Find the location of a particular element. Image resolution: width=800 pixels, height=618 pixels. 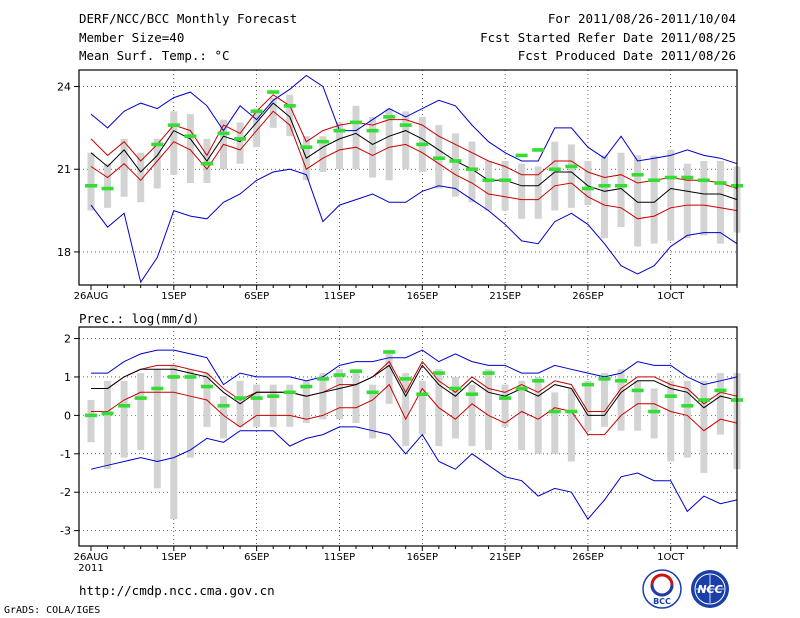

x-tick-label: 1OCT is located at coordinates (671, 557).